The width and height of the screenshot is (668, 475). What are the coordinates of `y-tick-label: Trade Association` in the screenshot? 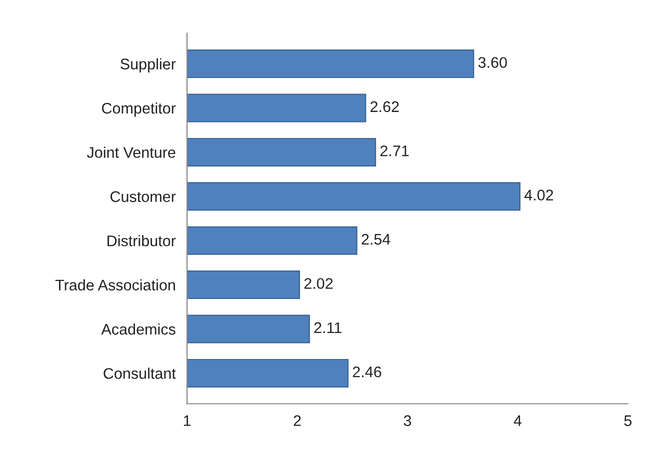 It's located at (115, 284).